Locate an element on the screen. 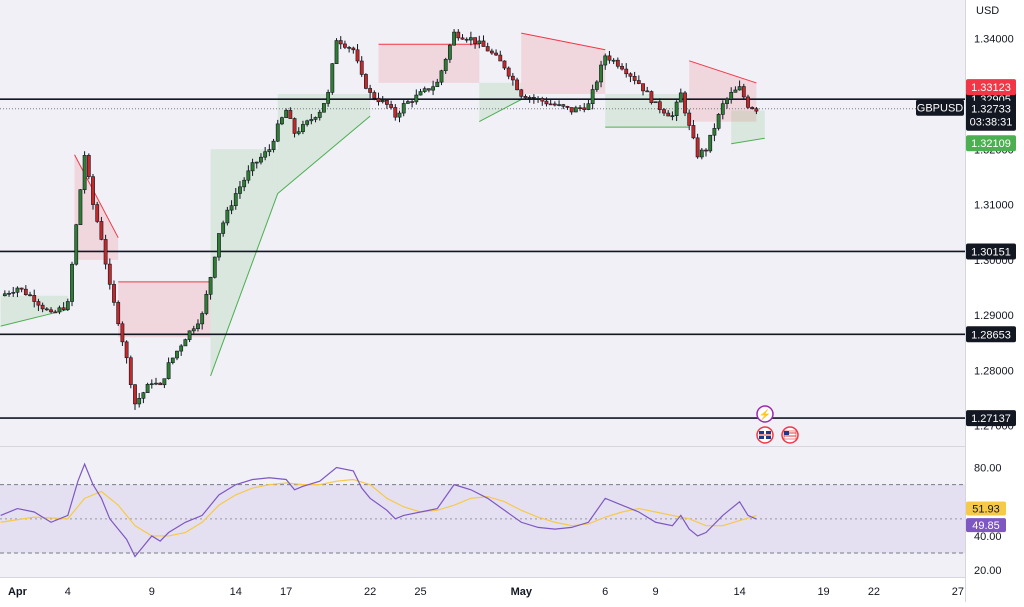 The image size is (1024, 607). lightning-glyph: ⚡ is located at coordinates (765, 414).